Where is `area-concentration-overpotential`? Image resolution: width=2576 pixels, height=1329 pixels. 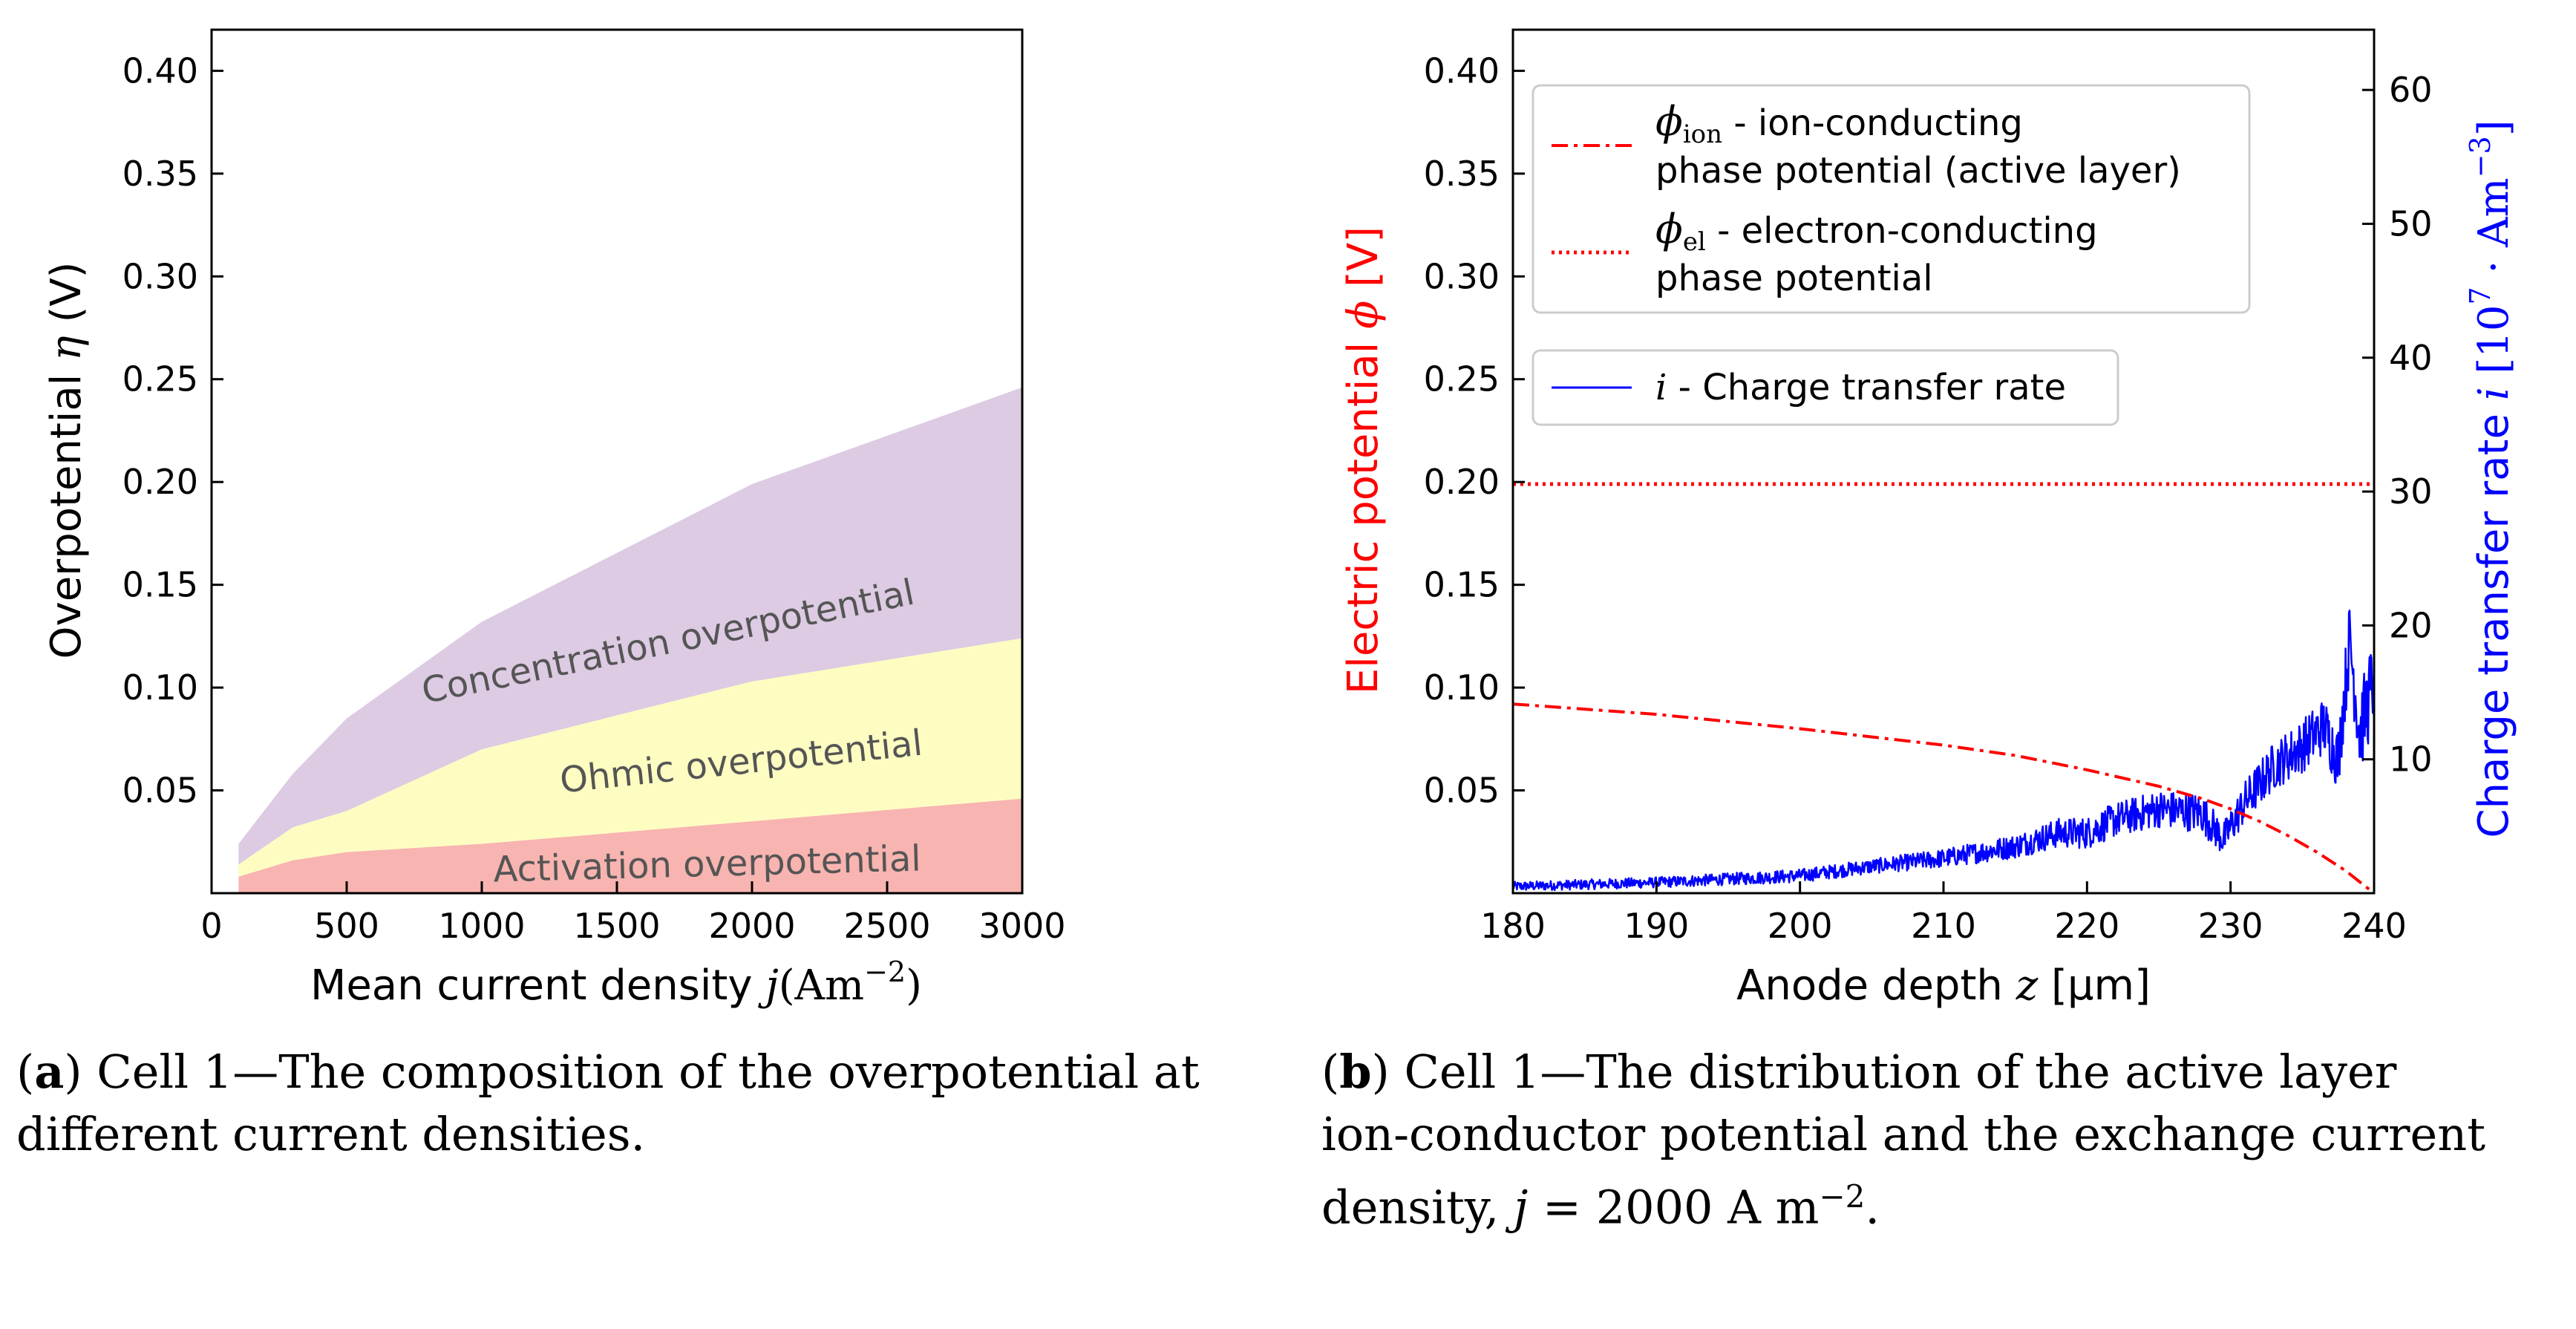
area-concentration-overpotential is located at coordinates (630, 626).